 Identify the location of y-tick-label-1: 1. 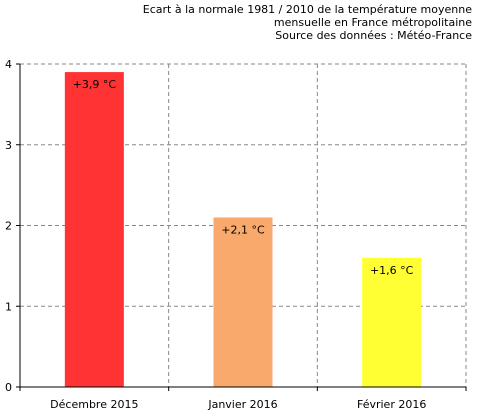
(8, 306).